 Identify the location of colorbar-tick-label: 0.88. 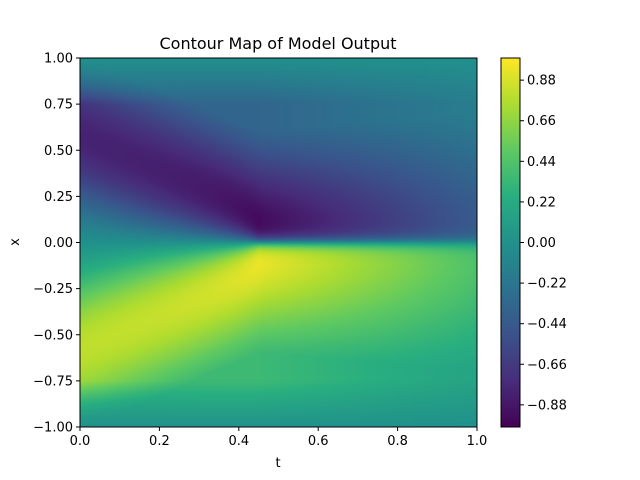
(541, 81).